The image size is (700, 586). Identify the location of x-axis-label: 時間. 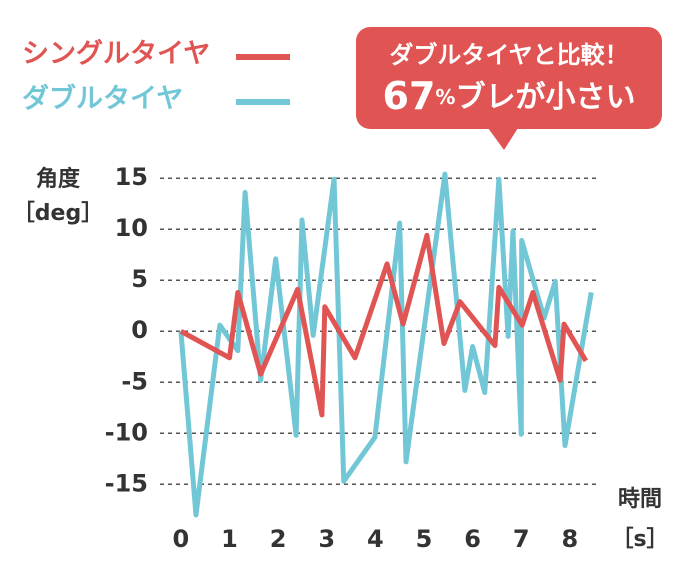
(640, 499).